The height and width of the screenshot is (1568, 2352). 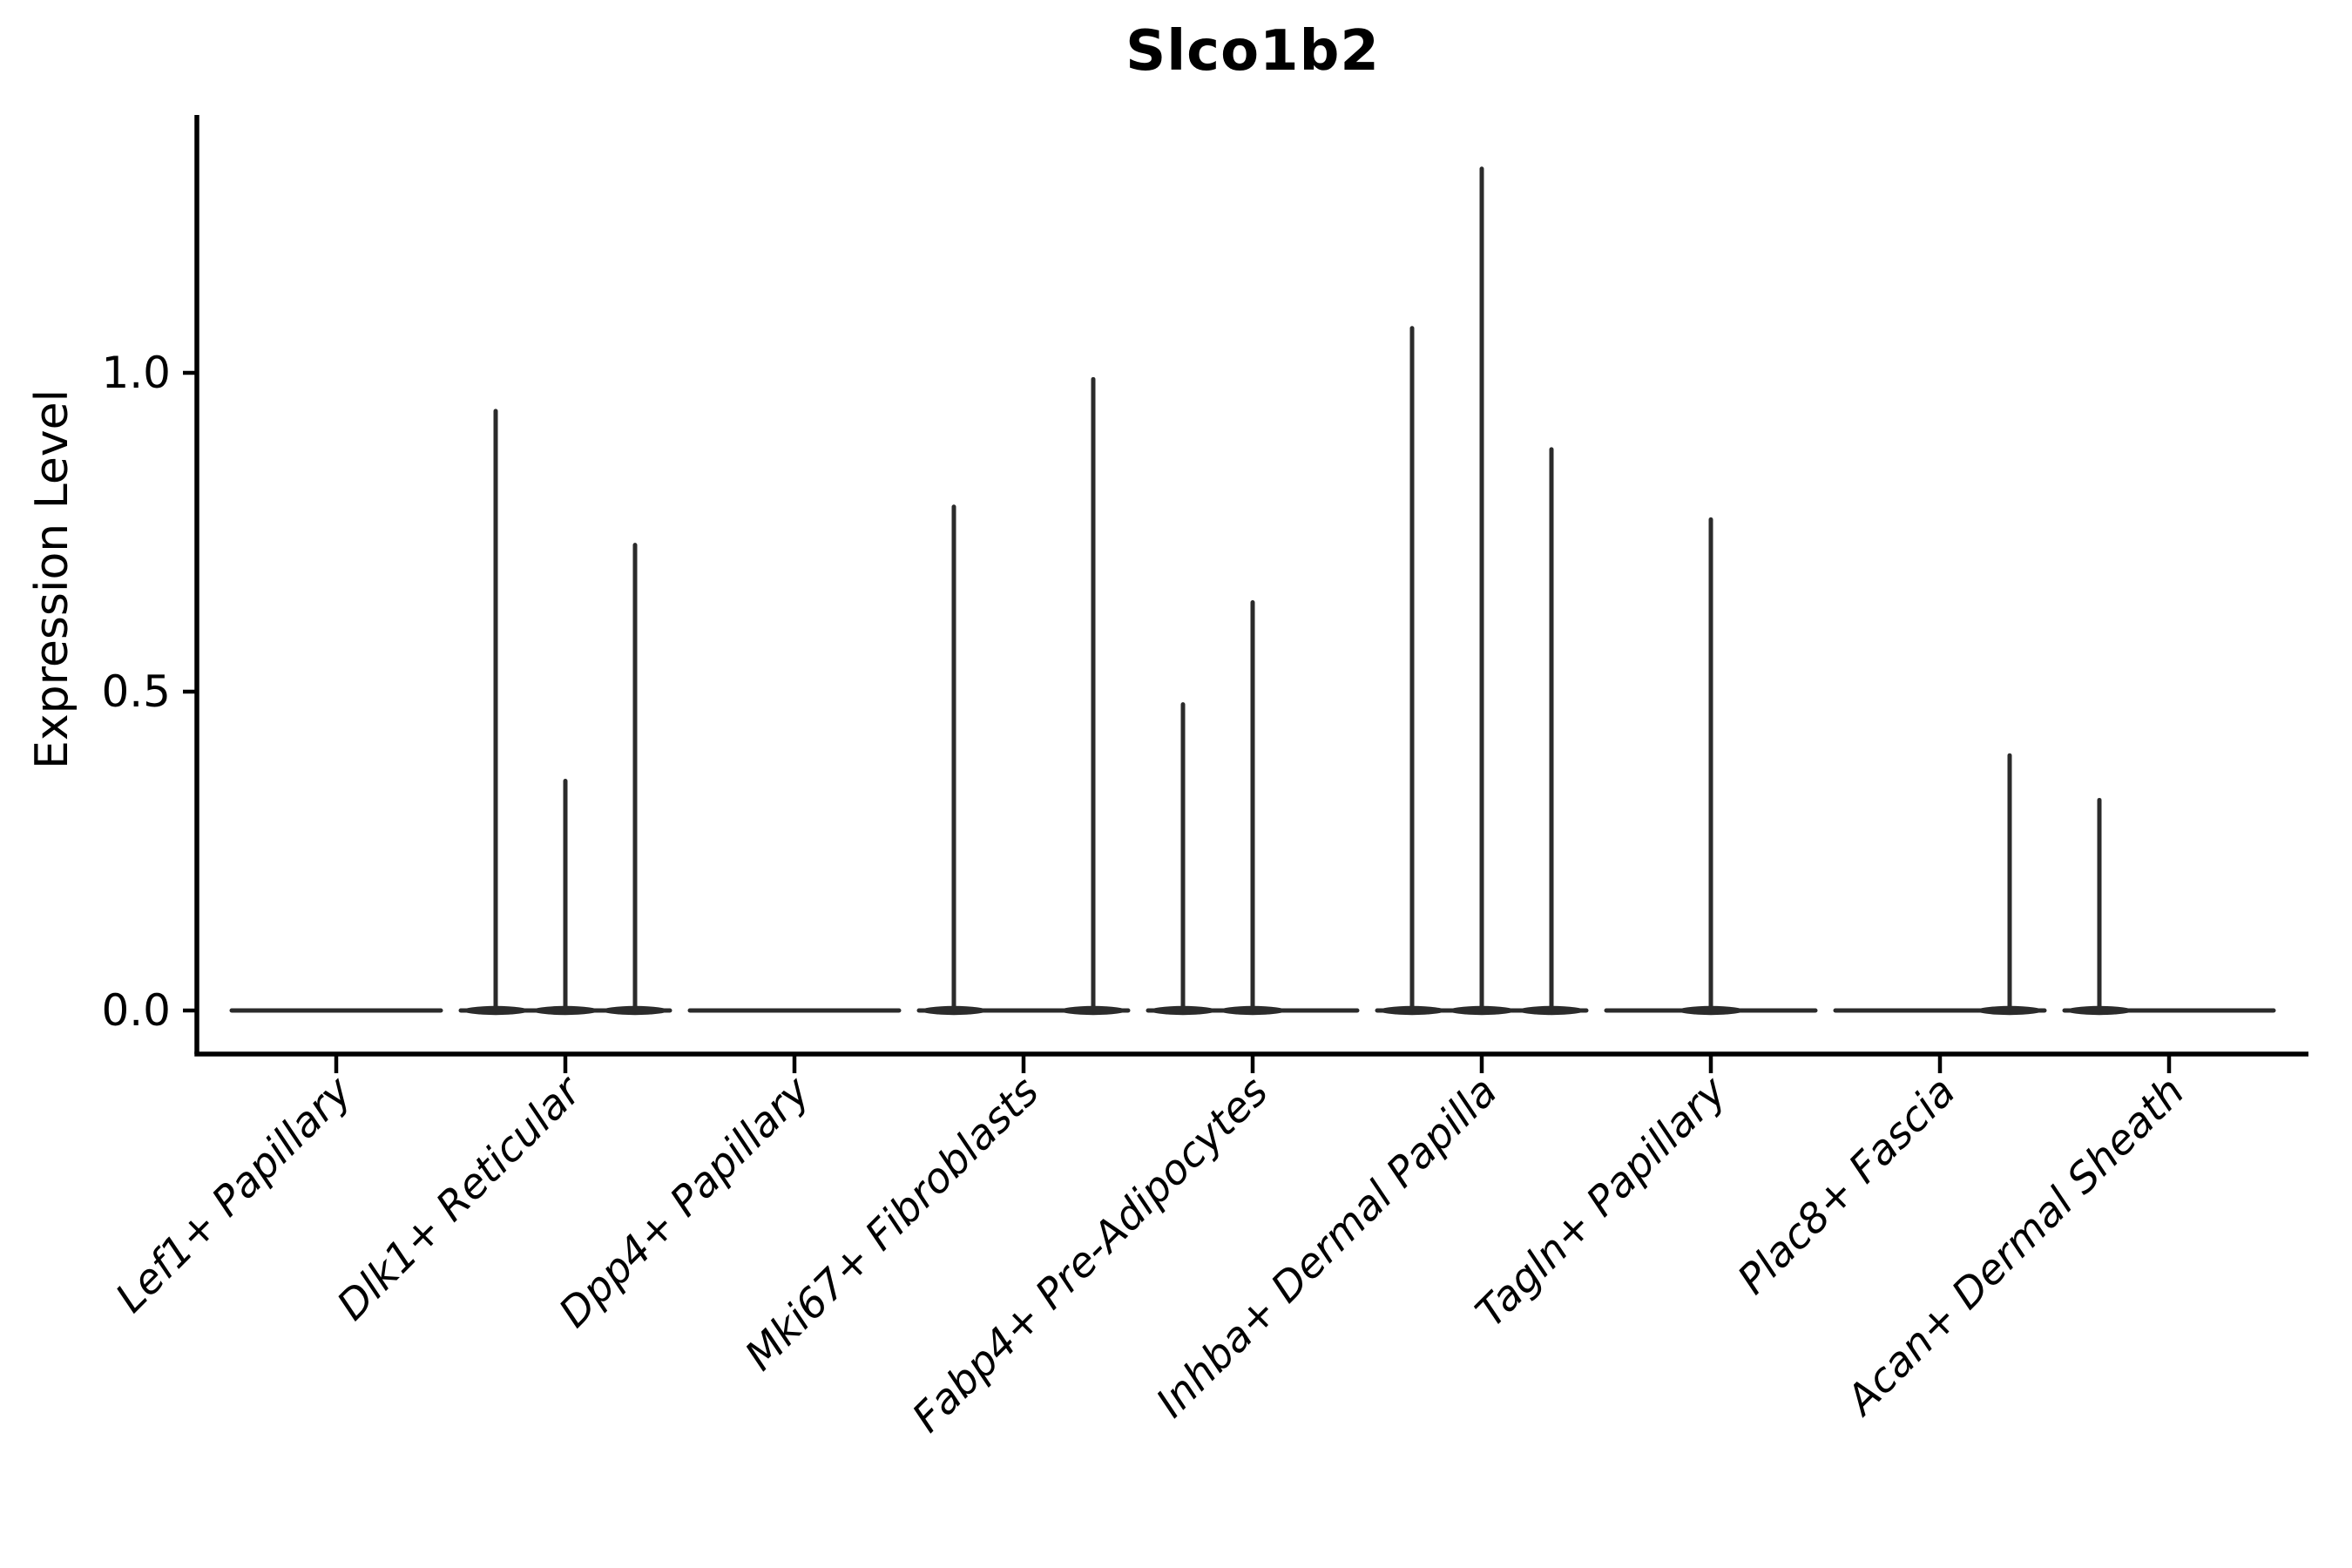 I want to click on x-tick-label: Tagln+ Papillary, so click(x=1602, y=1202).